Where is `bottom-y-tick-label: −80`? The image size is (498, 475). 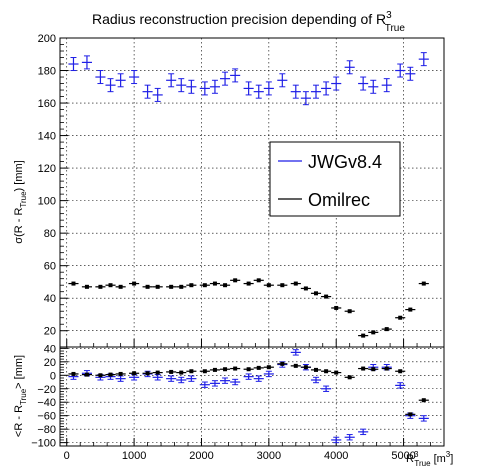 bottom-y-tick-label: −80 is located at coordinates (46, 430).